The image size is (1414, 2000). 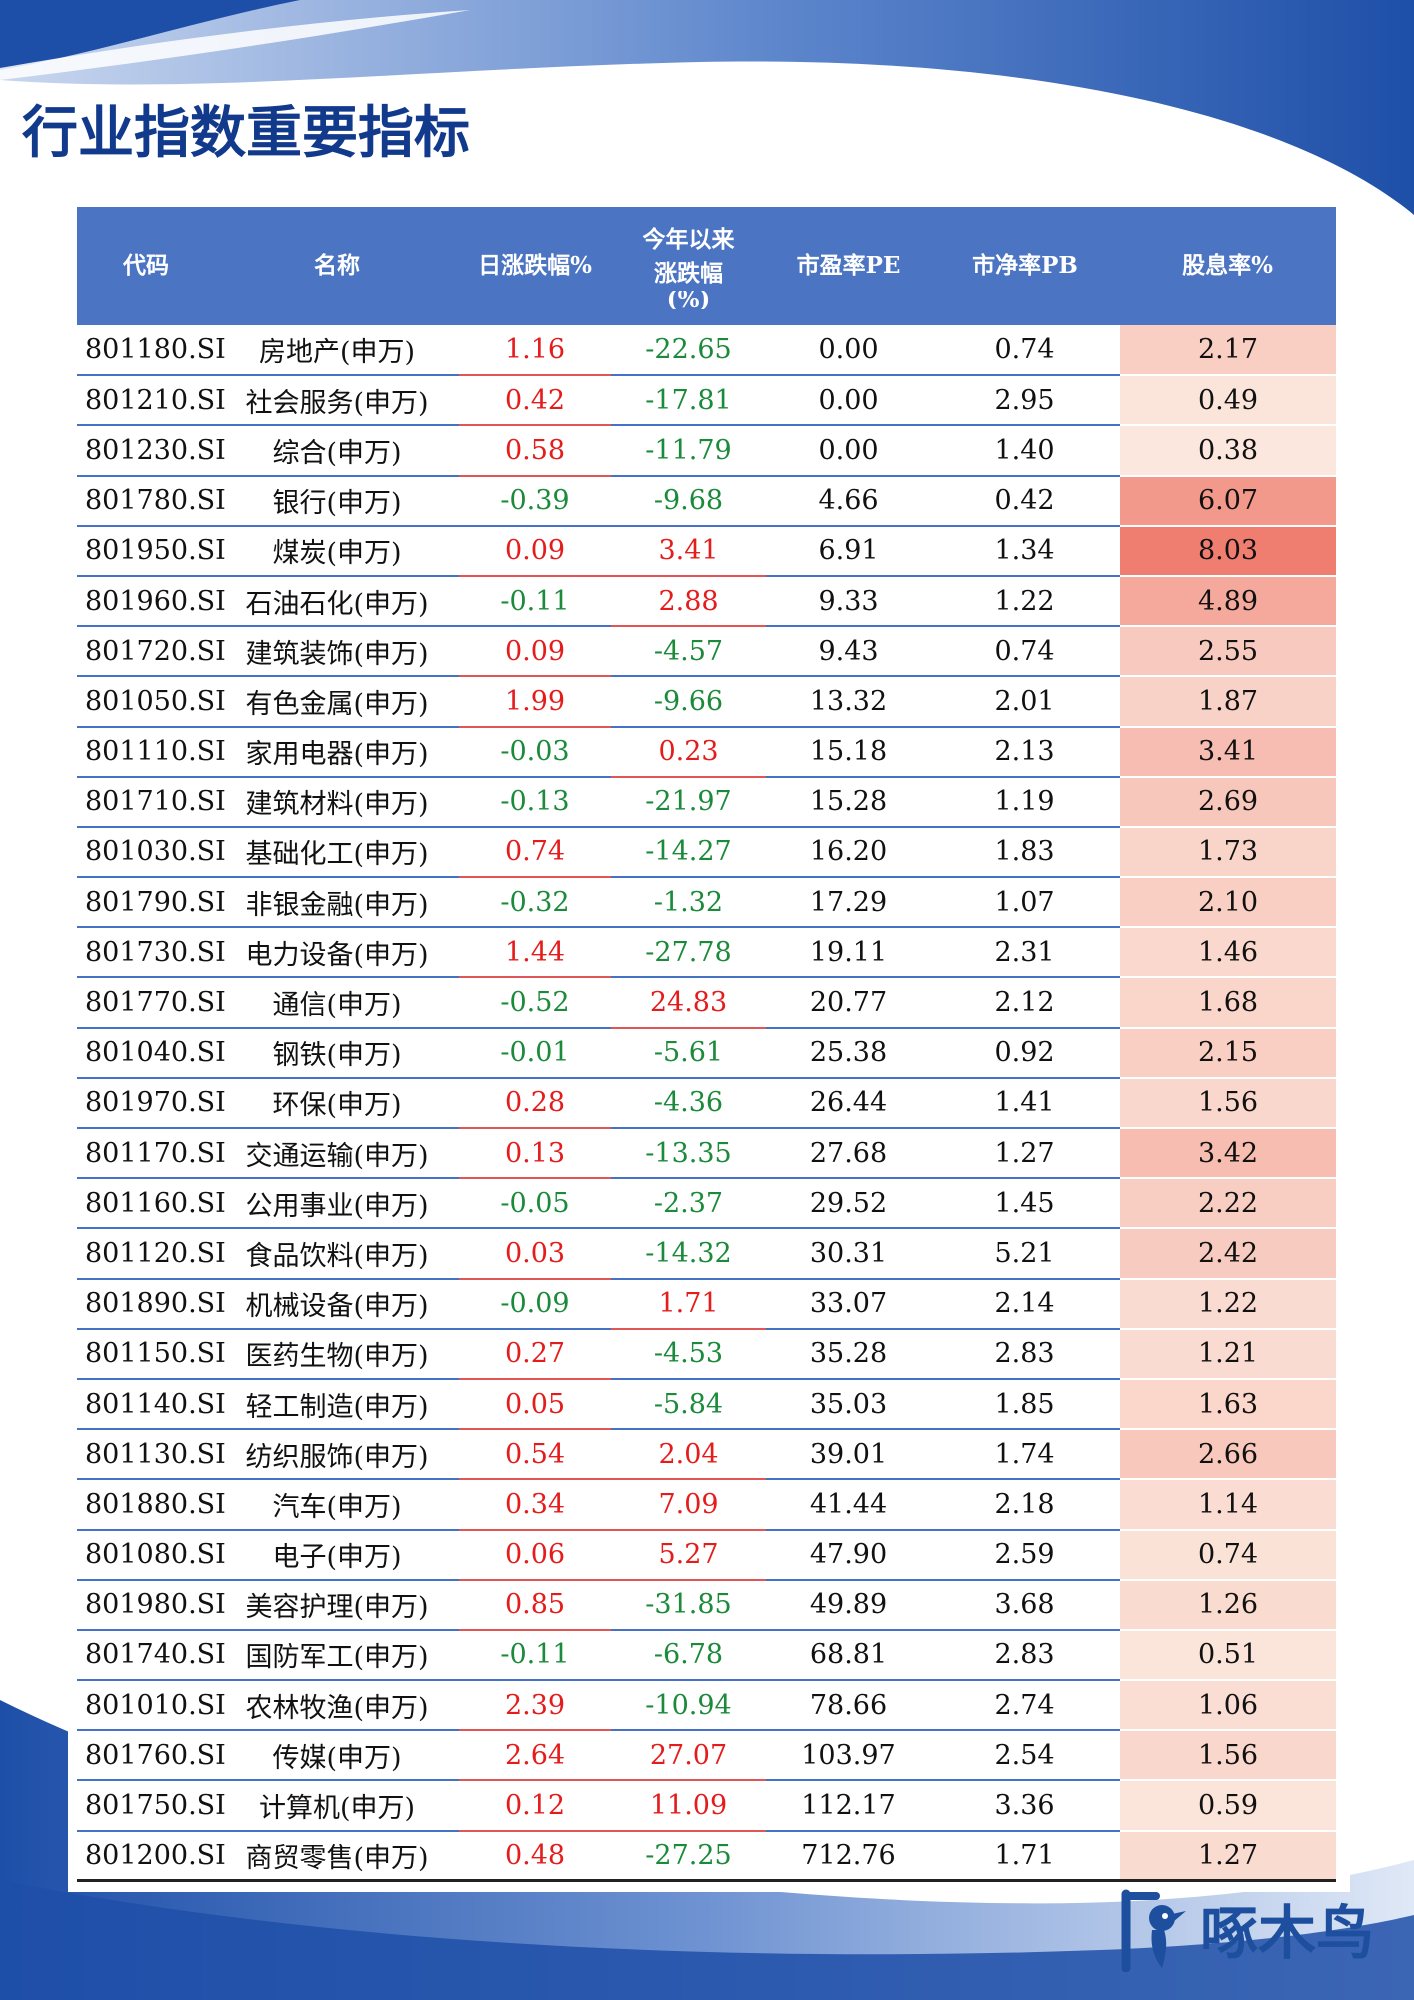 I want to click on cell-pb: 3.36, so click(x=1025, y=1806).